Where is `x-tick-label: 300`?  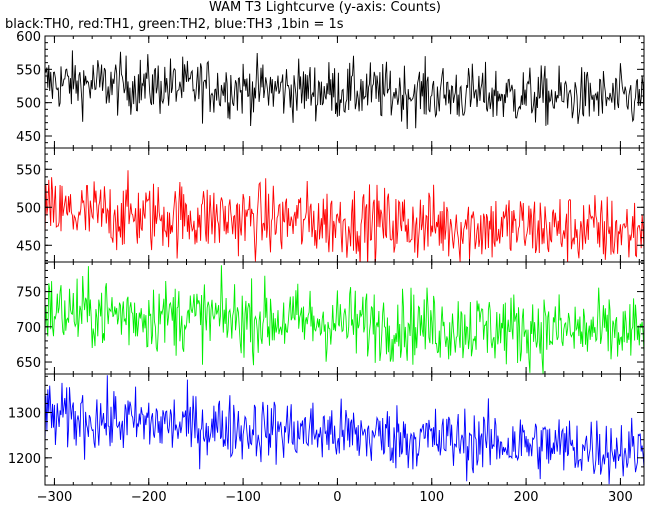
x-tick-label: 300 is located at coordinates (620, 497).